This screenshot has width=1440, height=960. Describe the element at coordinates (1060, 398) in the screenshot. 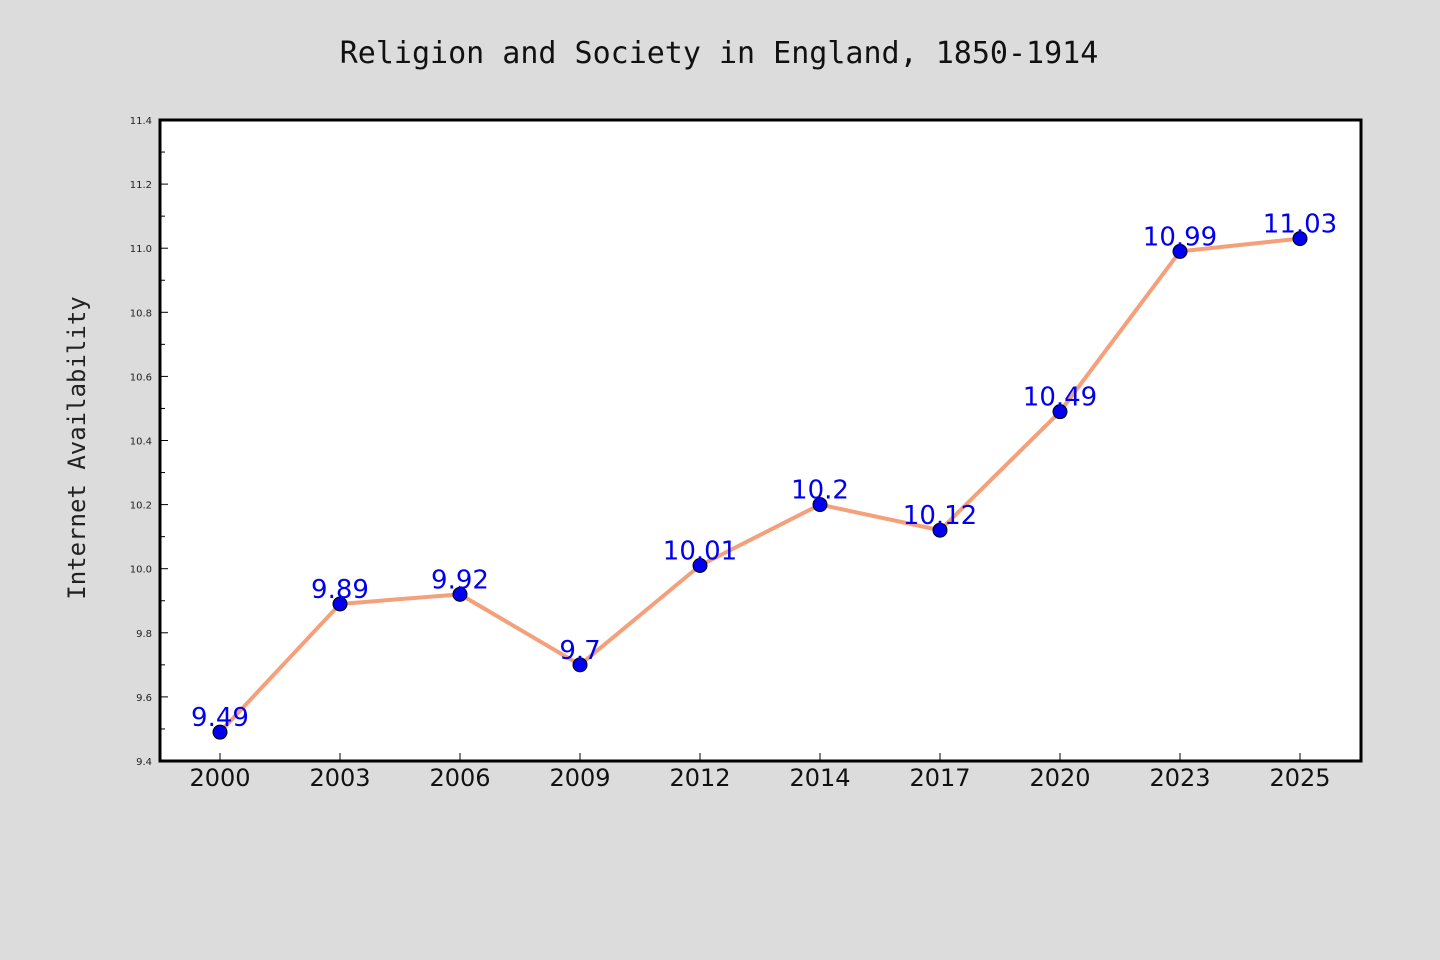

I see `data-label: 10.49` at that location.